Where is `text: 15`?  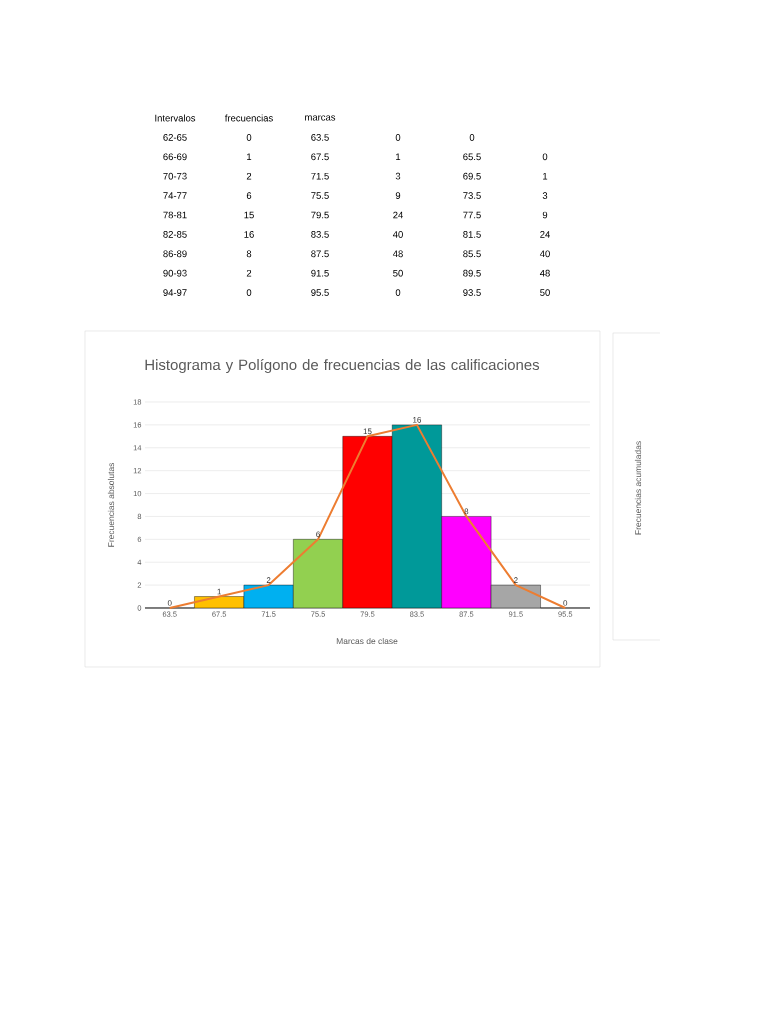 text: 15 is located at coordinates (249, 215).